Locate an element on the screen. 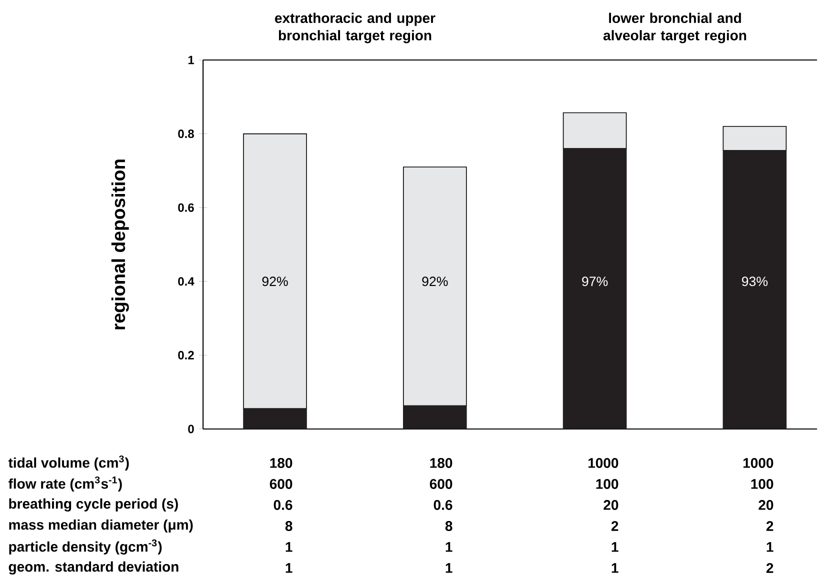 The height and width of the screenshot is (581, 831). y-tick-label: 0.2 is located at coordinates (186, 355).